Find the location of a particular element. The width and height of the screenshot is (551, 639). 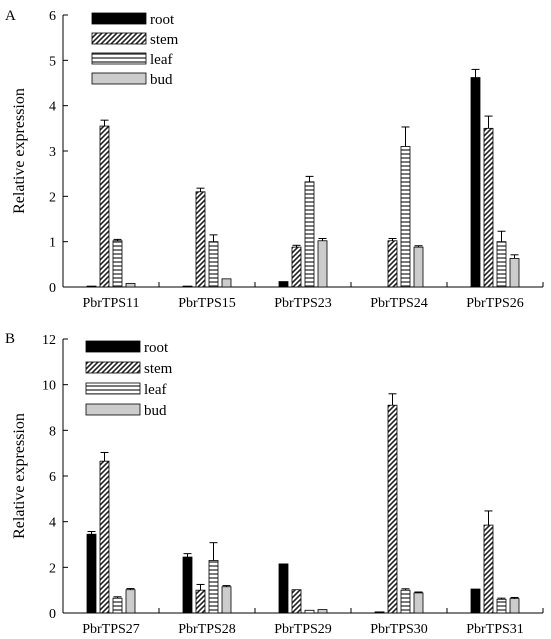

x-tick-label: PbrTPS29 is located at coordinates (303, 629).